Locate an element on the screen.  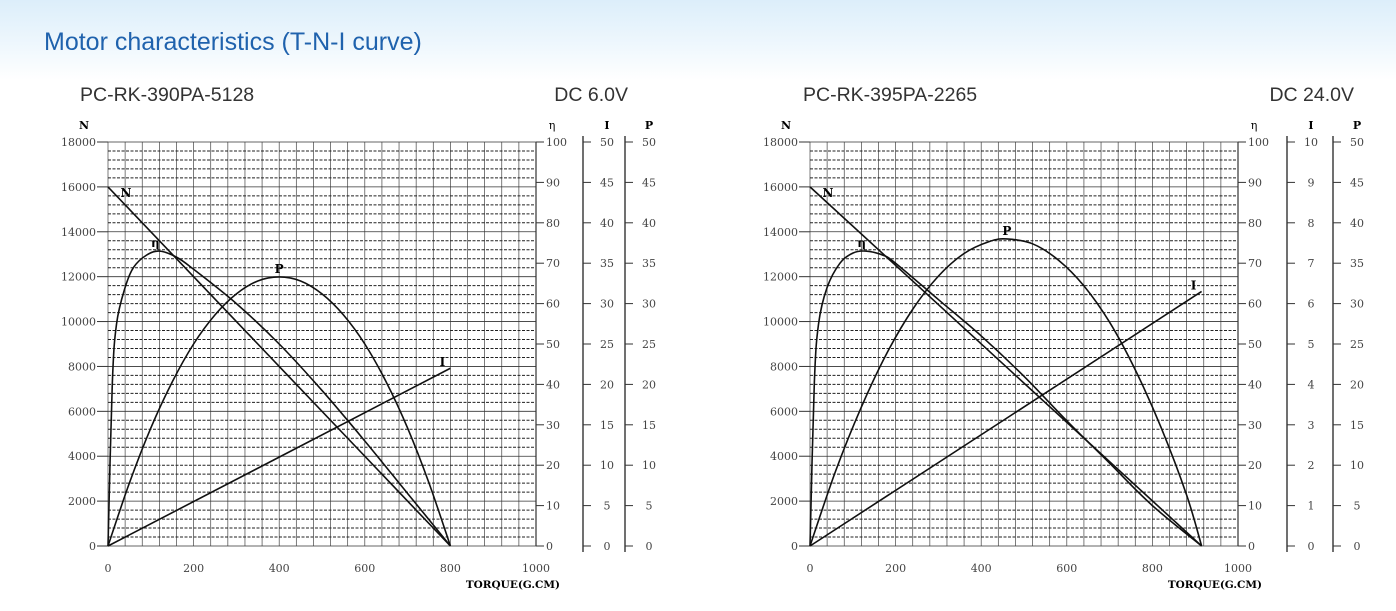
i-axis-tick-label: 8 is located at coordinates (1311, 223).